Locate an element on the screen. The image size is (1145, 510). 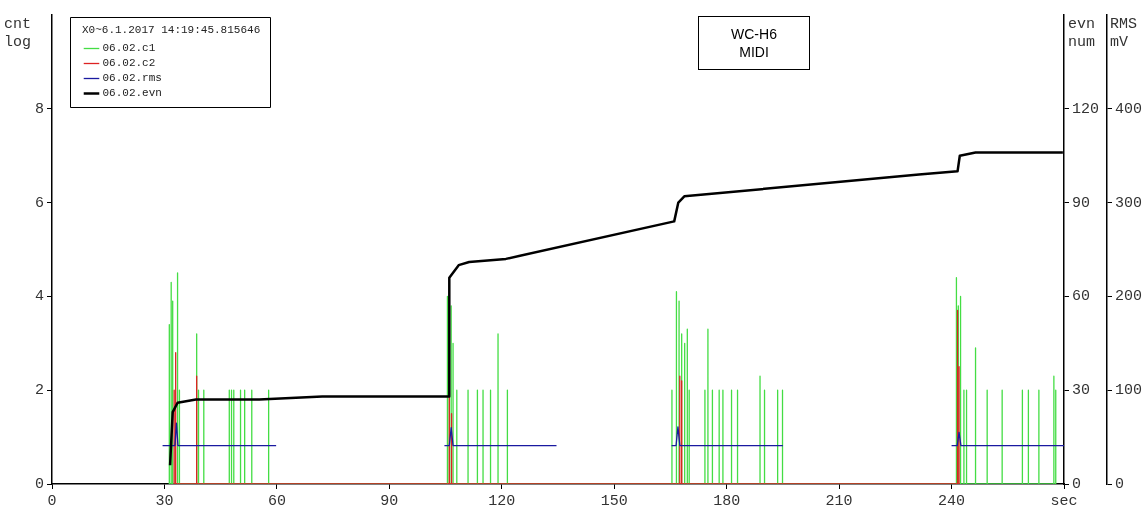
x-tick-label: 240 is located at coordinates (952, 501).